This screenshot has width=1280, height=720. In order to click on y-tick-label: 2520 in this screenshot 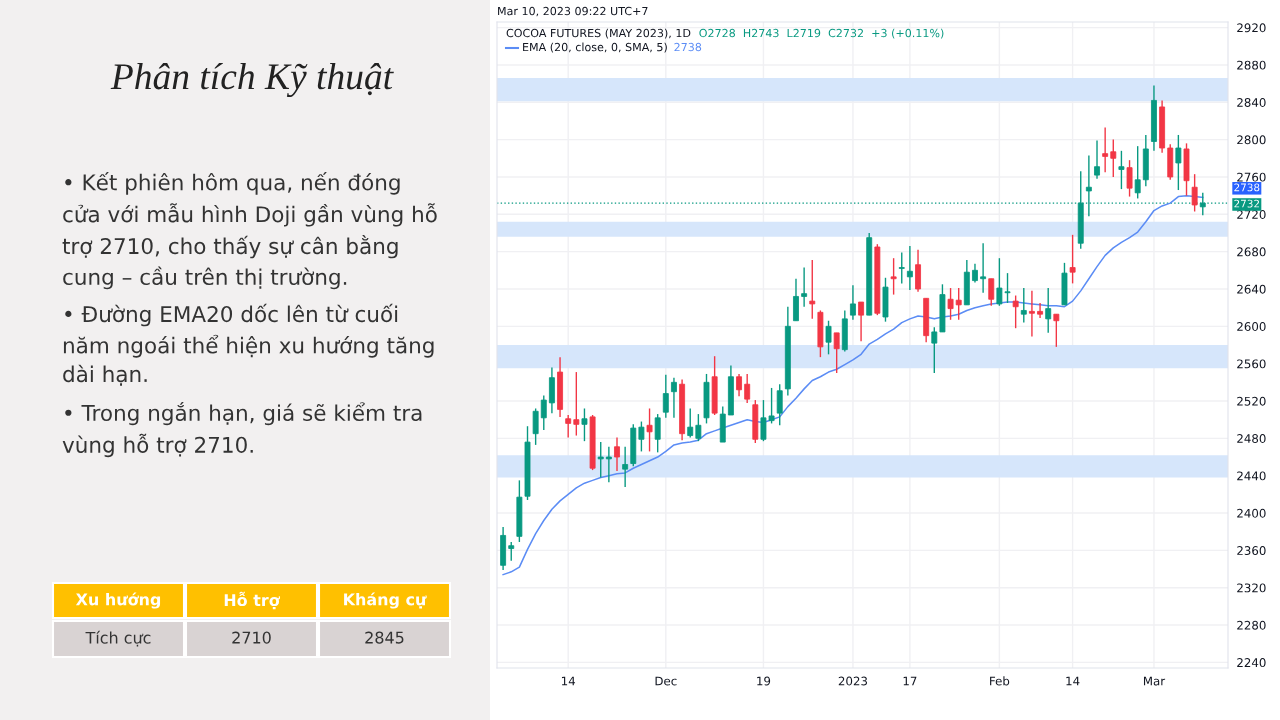, I will do `click(1251, 401)`.